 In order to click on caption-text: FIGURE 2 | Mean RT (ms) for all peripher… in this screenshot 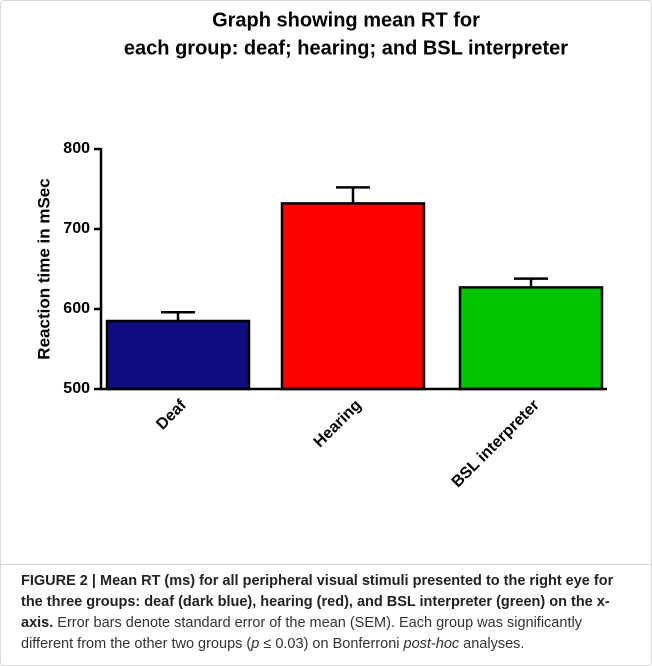, I will do `click(317, 602)`.